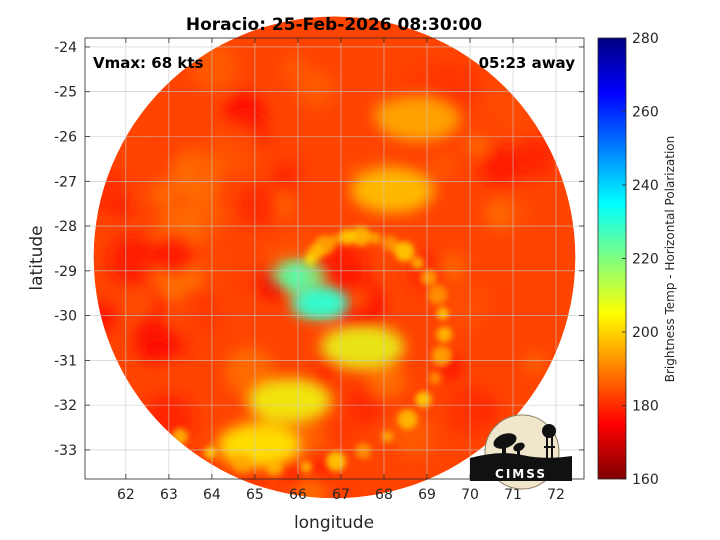  Describe the element at coordinates (645, 480) in the screenshot. I see `colorbar-tick-label: 160` at that location.